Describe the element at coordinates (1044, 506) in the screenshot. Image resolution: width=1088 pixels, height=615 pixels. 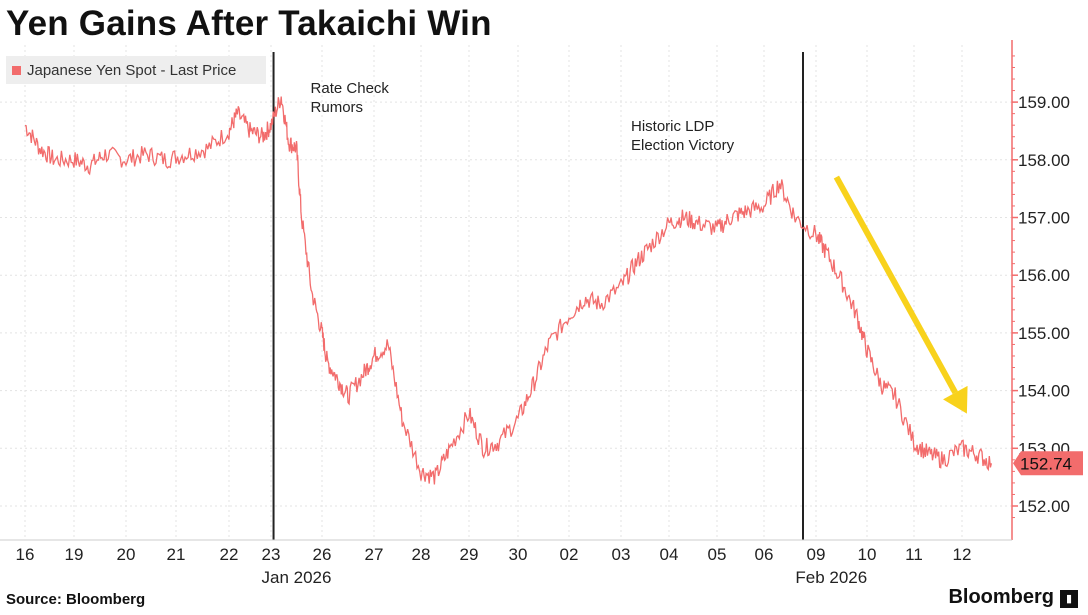
I see `y-tick-label: 152.00` at that location.